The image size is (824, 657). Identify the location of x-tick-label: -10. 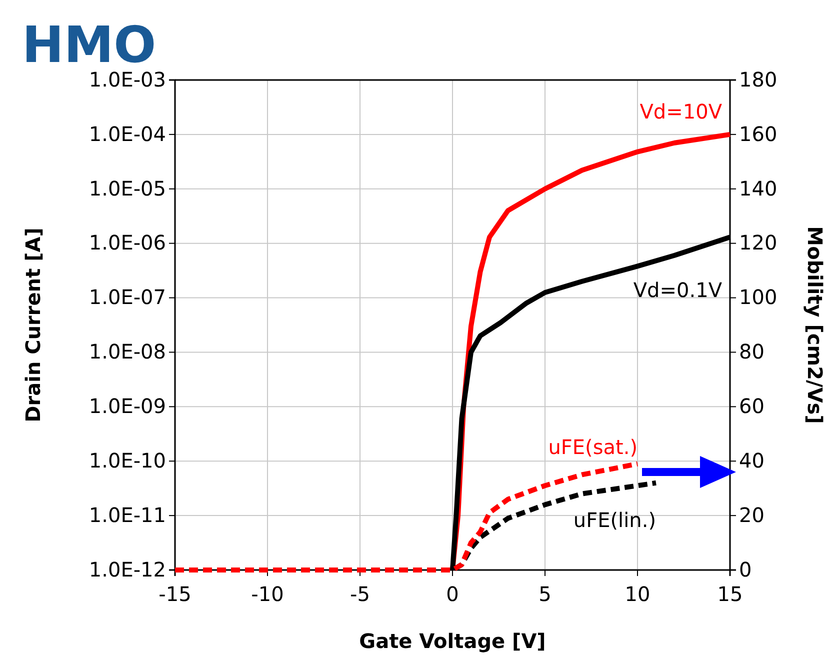
(267, 594).